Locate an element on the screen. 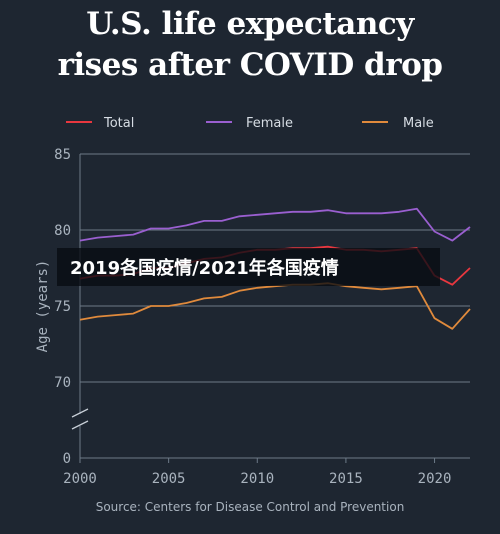  watermark-text: 2019各国疫情/2021年各国疫情 is located at coordinates (204, 268).